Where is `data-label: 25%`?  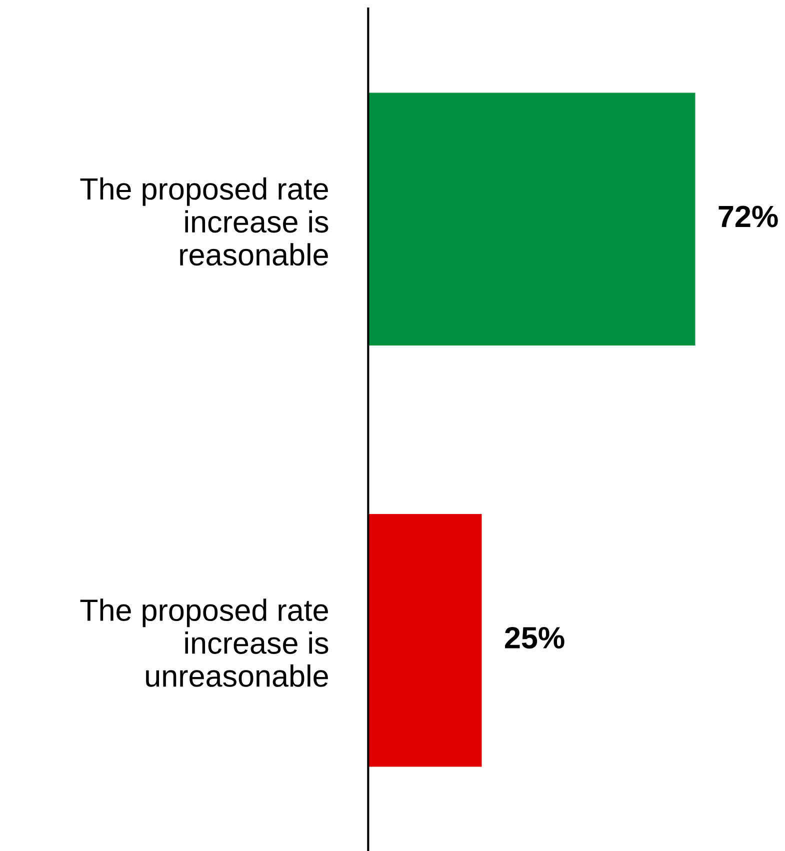 data-label: 25% is located at coordinates (534, 637).